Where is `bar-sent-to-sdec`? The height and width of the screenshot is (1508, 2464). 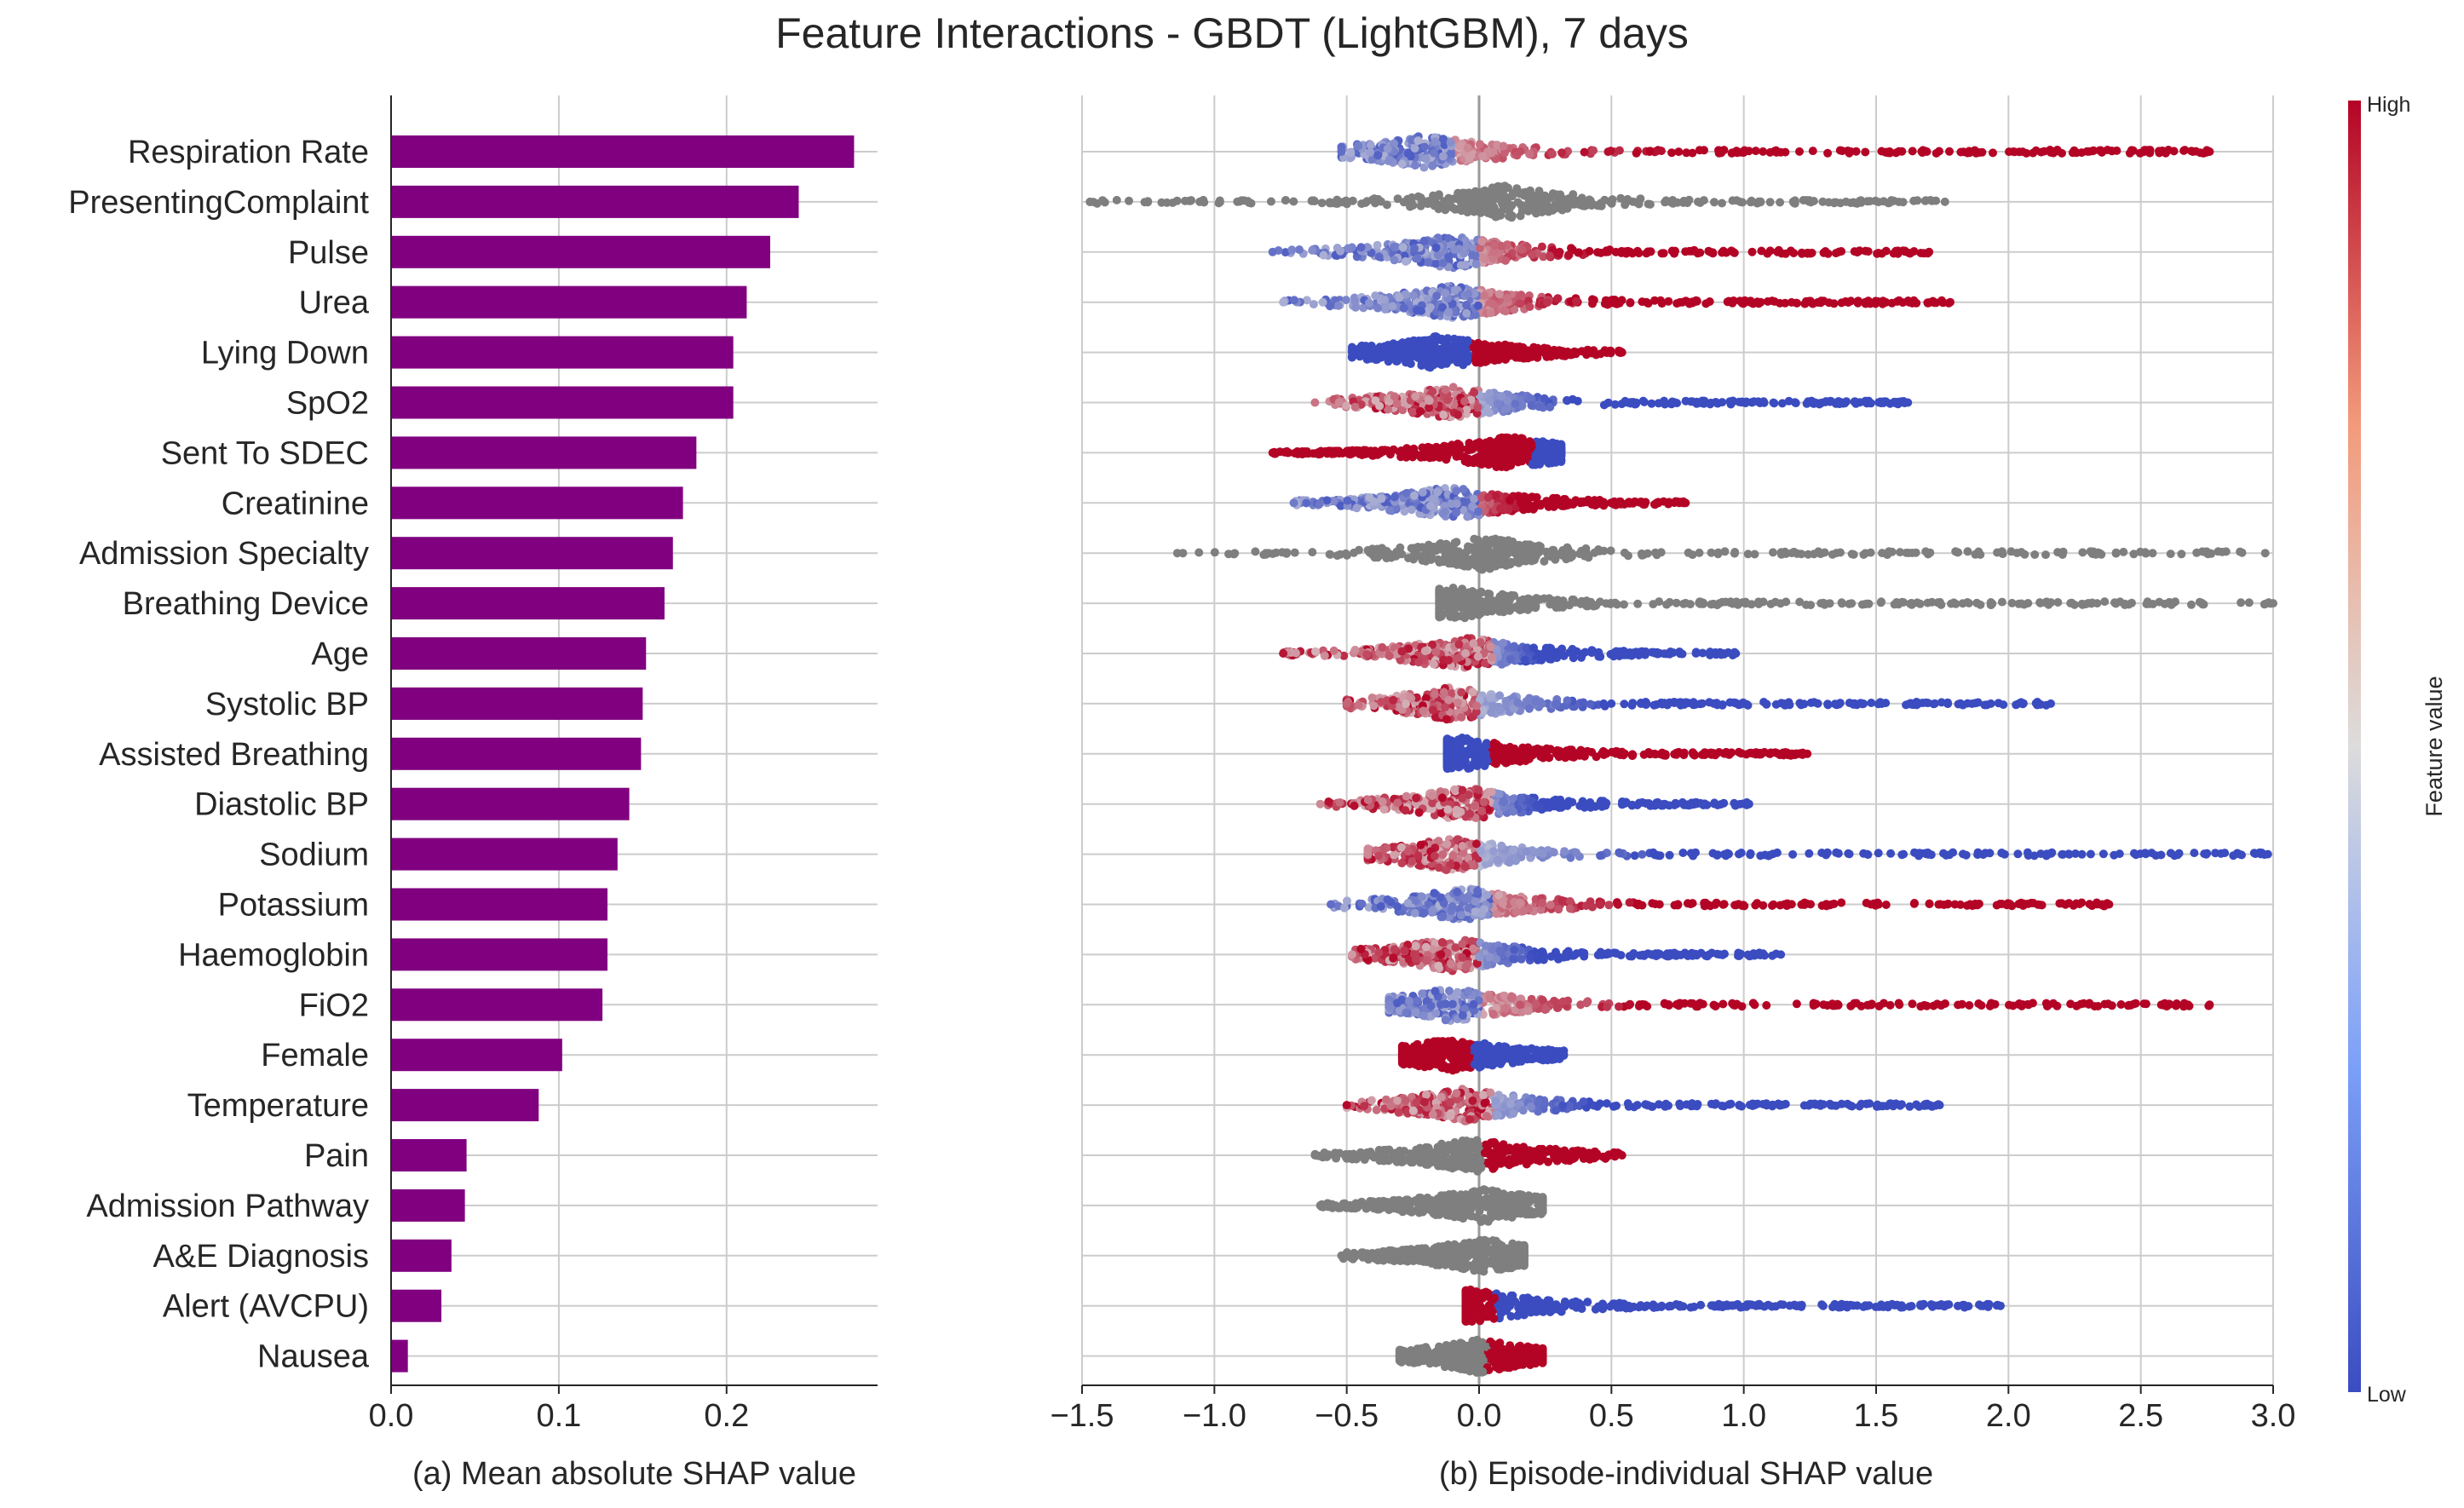
bar-sent-to-sdec is located at coordinates (544, 452).